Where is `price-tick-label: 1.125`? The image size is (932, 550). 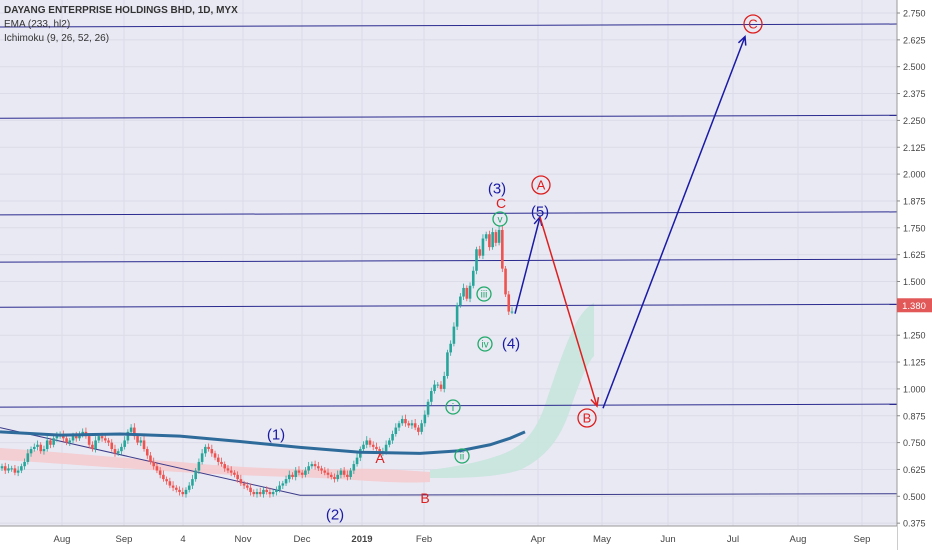 price-tick-label: 1.125 is located at coordinates (914, 363).